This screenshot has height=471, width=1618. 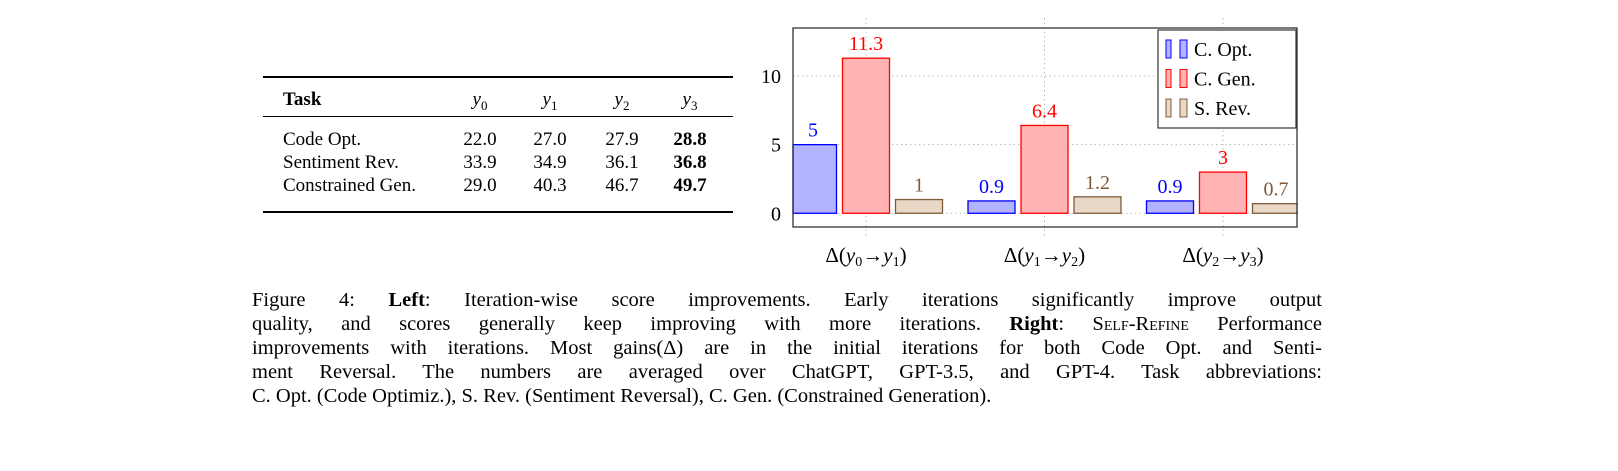 I want to click on x-tick-label: Δ(y2→y3), so click(x=1222, y=256).